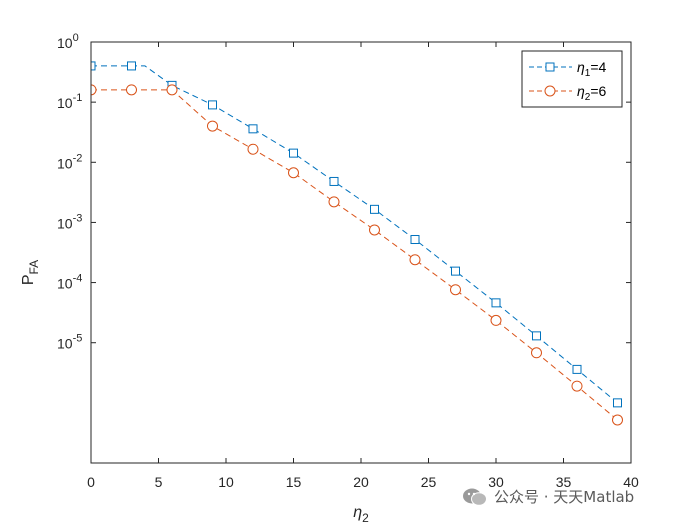 The image size is (700, 525). What do you see at coordinates (475, 497) in the screenshot?
I see `wechat-icon` at bounding box center [475, 497].